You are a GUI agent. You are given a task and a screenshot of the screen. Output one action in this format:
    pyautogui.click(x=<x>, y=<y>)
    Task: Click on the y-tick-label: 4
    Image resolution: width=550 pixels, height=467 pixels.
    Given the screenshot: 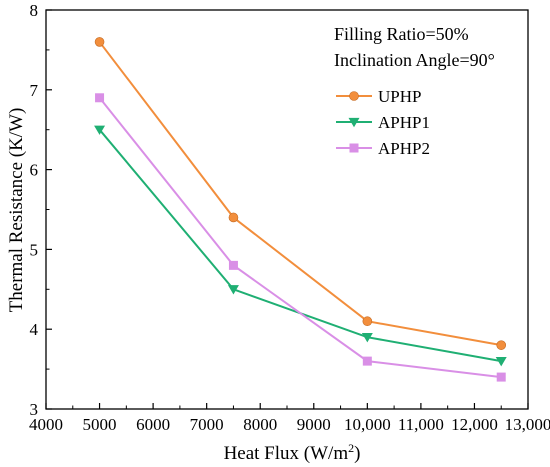 What is the action you would take?
    pyautogui.click(x=34, y=329)
    